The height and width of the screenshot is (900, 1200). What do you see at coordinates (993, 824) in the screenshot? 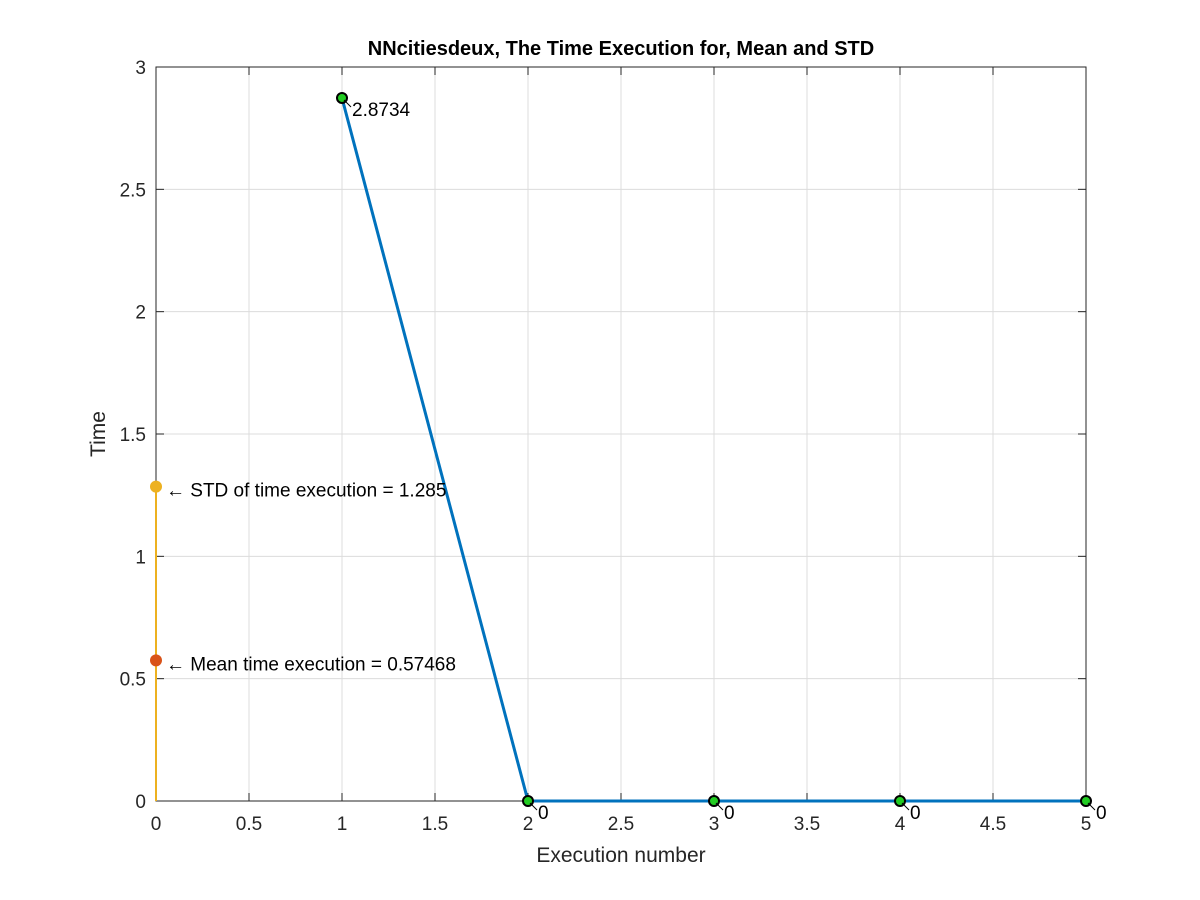
I see `x-tick-label: 4.5` at bounding box center [993, 824].